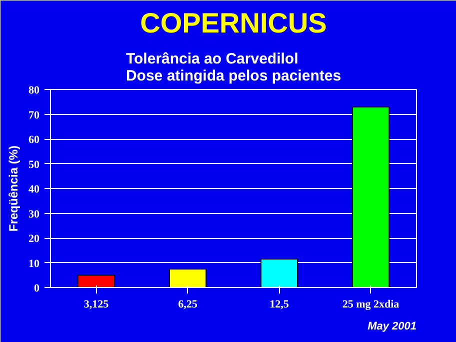  I want to click on y-tick-label: 40, so click(34, 190).